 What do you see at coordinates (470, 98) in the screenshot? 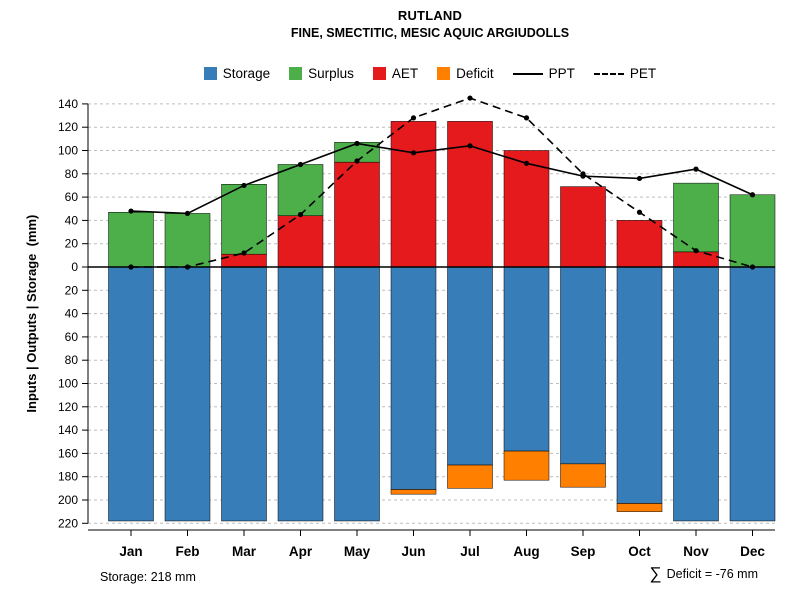
I see `pet-point-jul` at bounding box center [470, 98].